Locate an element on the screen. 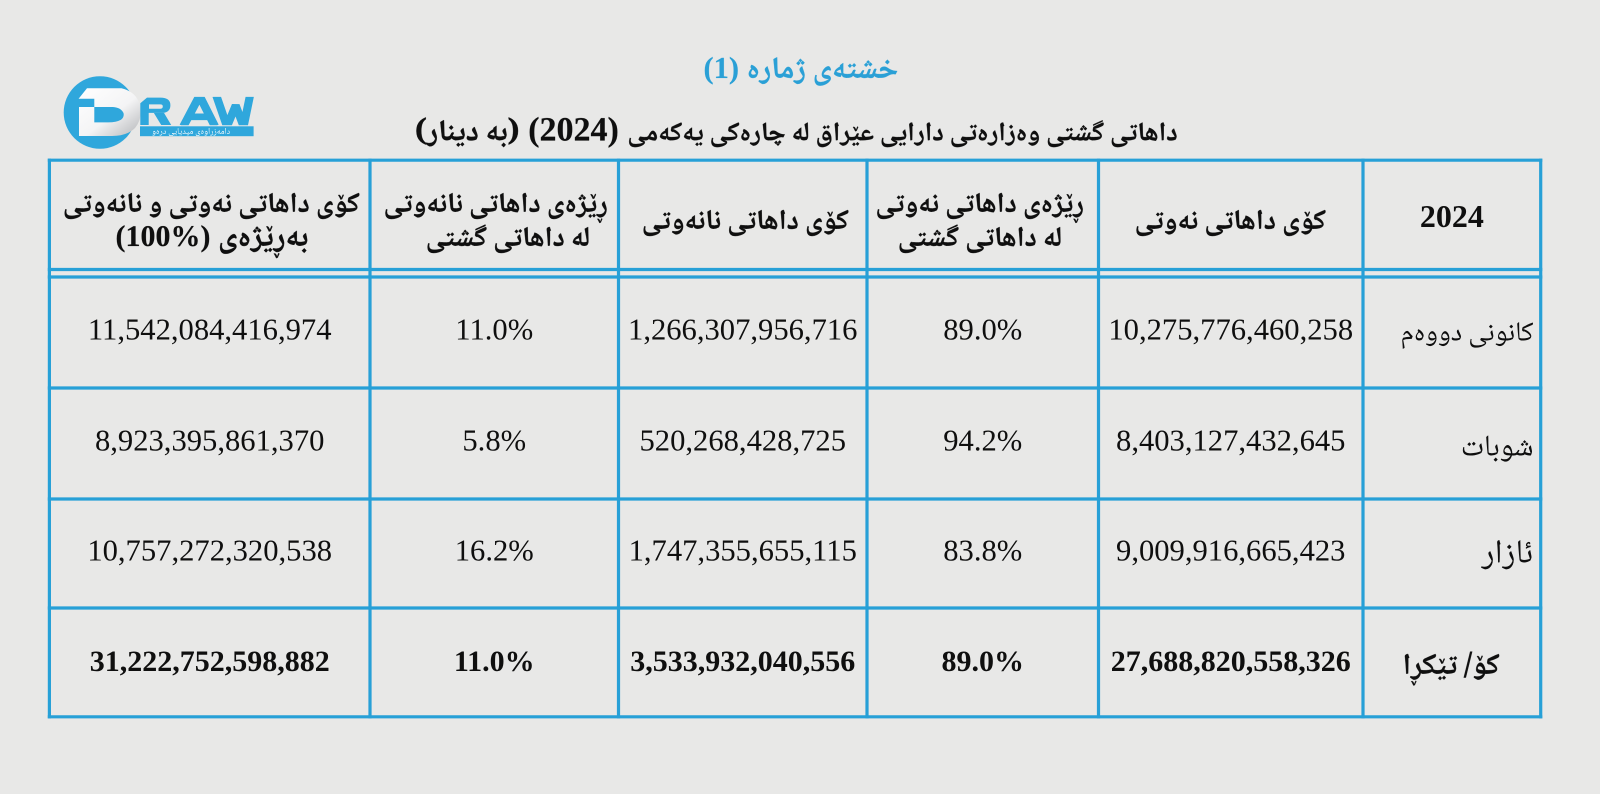 This screenshot has height=794, width=1600. svg-text: 520,268,428,725 is located at coordinates (742, 441).